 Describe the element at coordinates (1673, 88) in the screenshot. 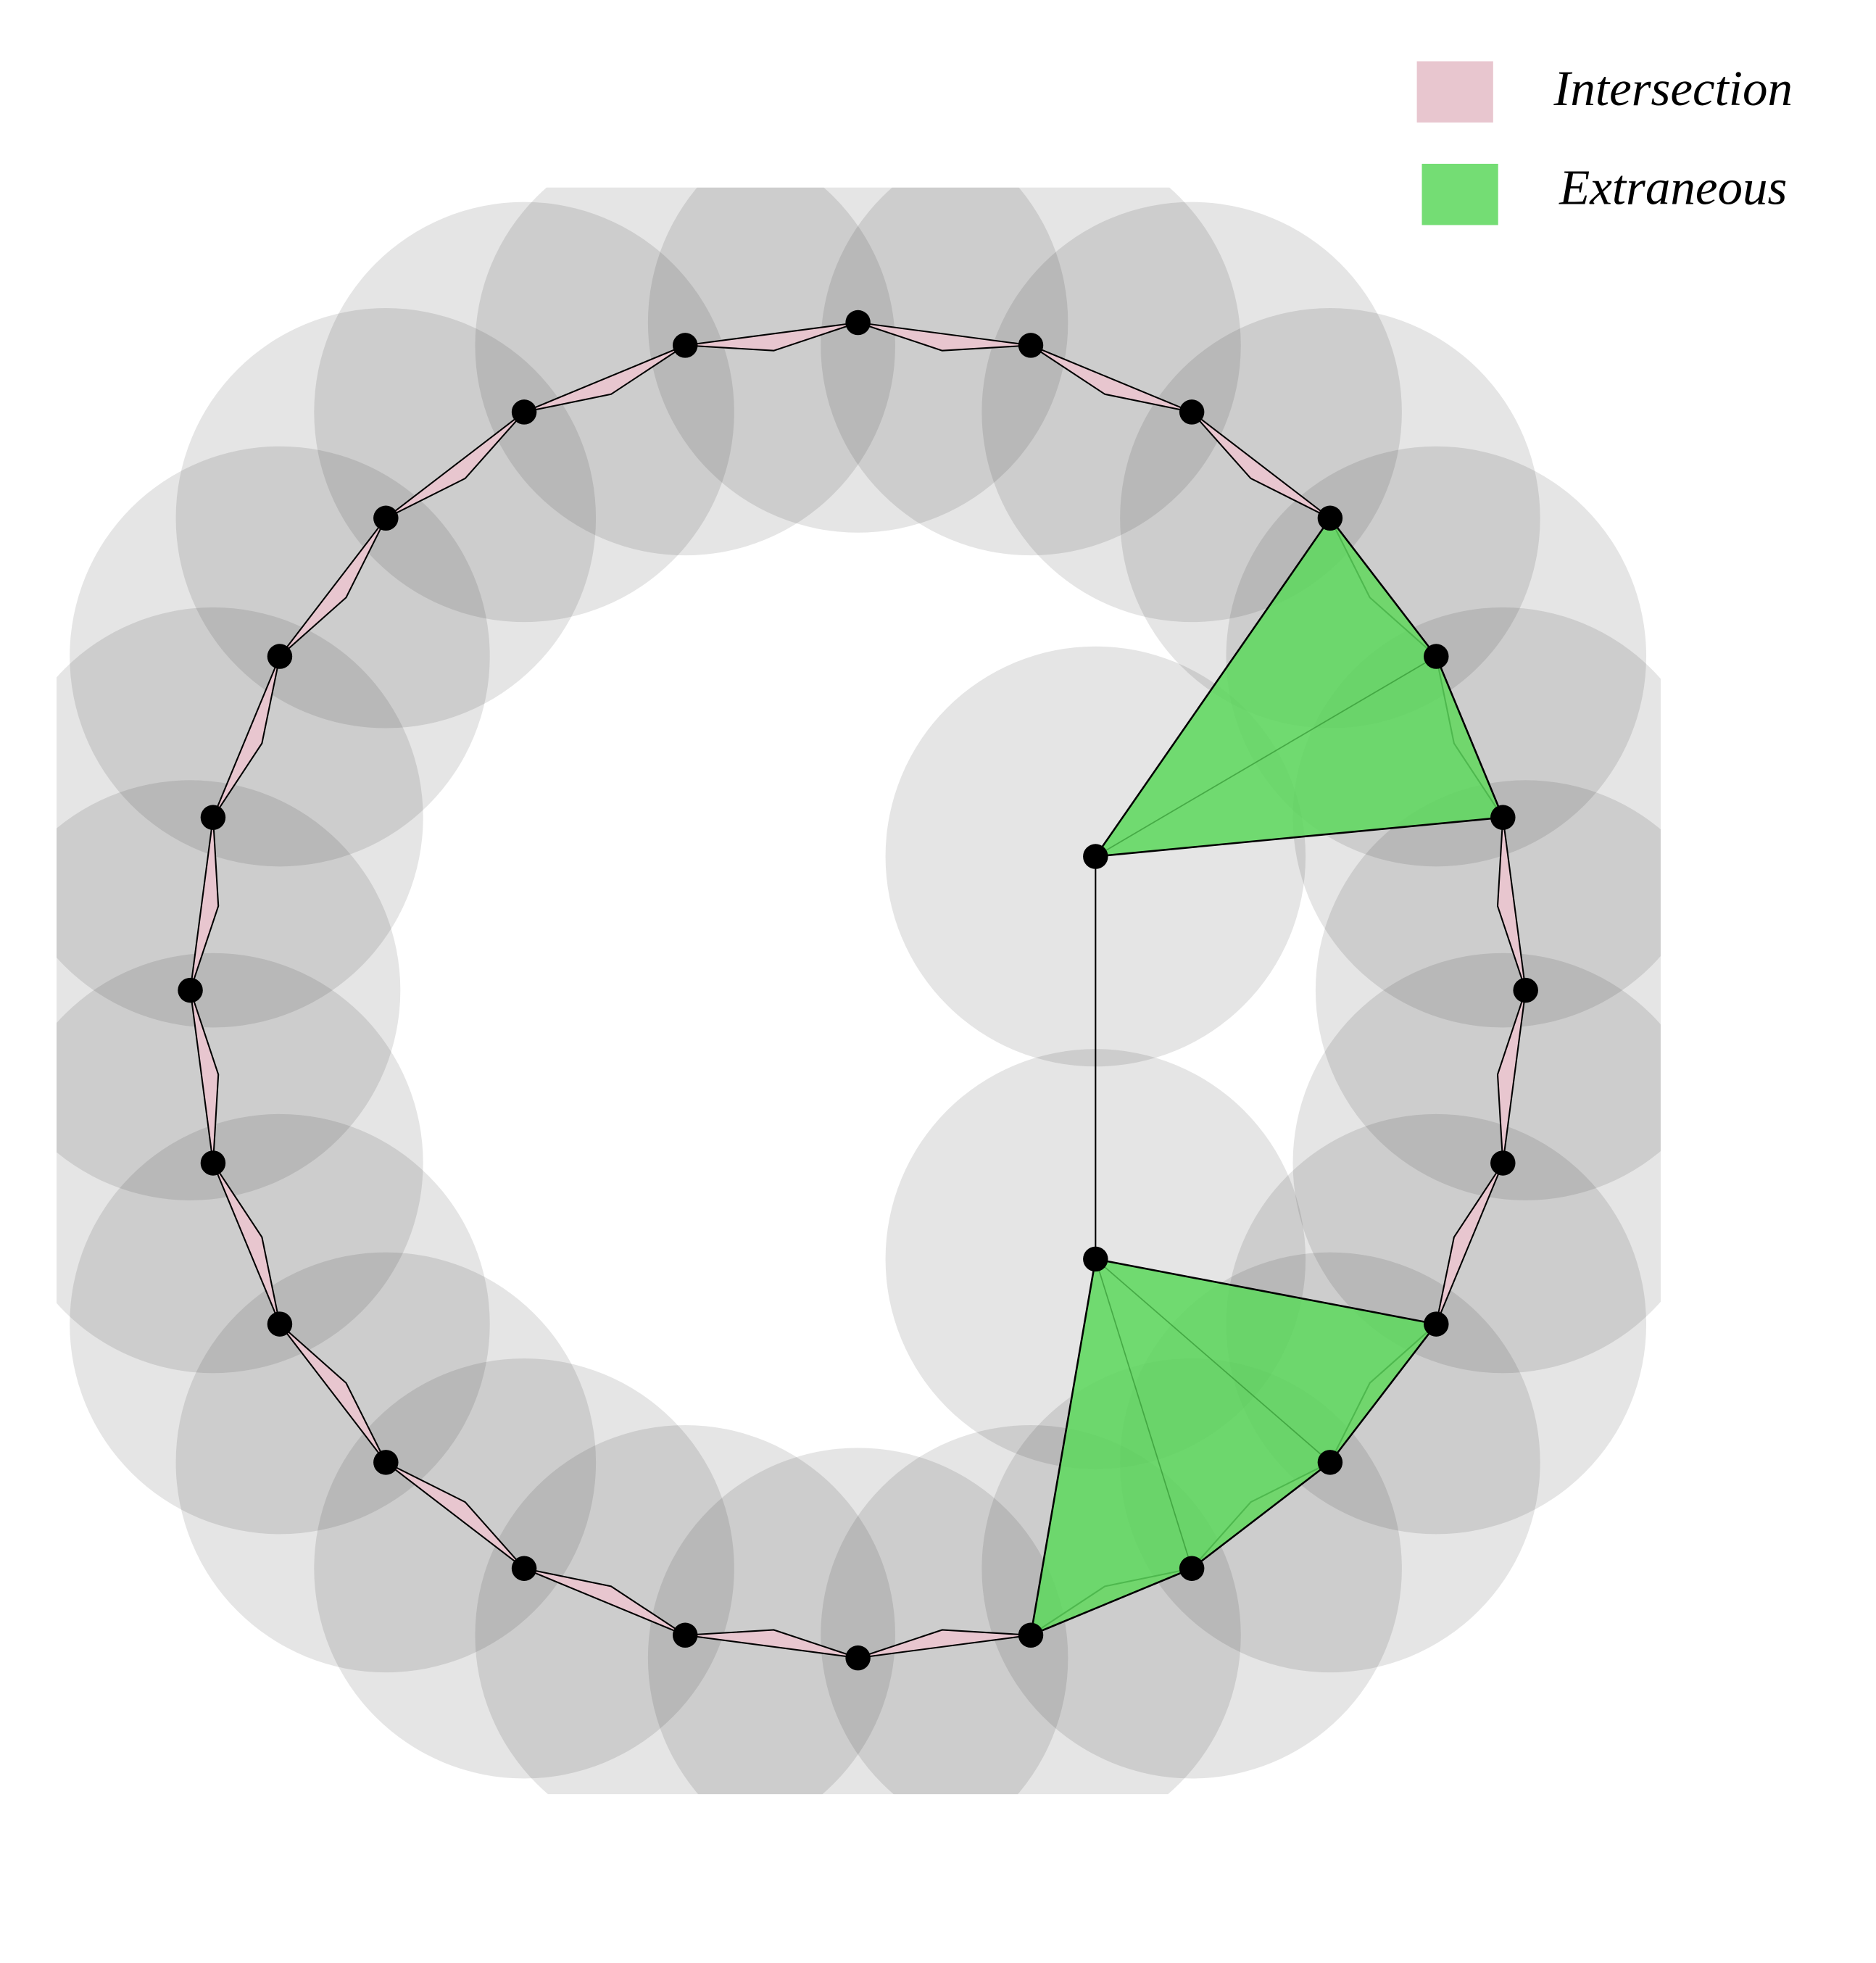

I see `legend-label: Intersection` at that location.